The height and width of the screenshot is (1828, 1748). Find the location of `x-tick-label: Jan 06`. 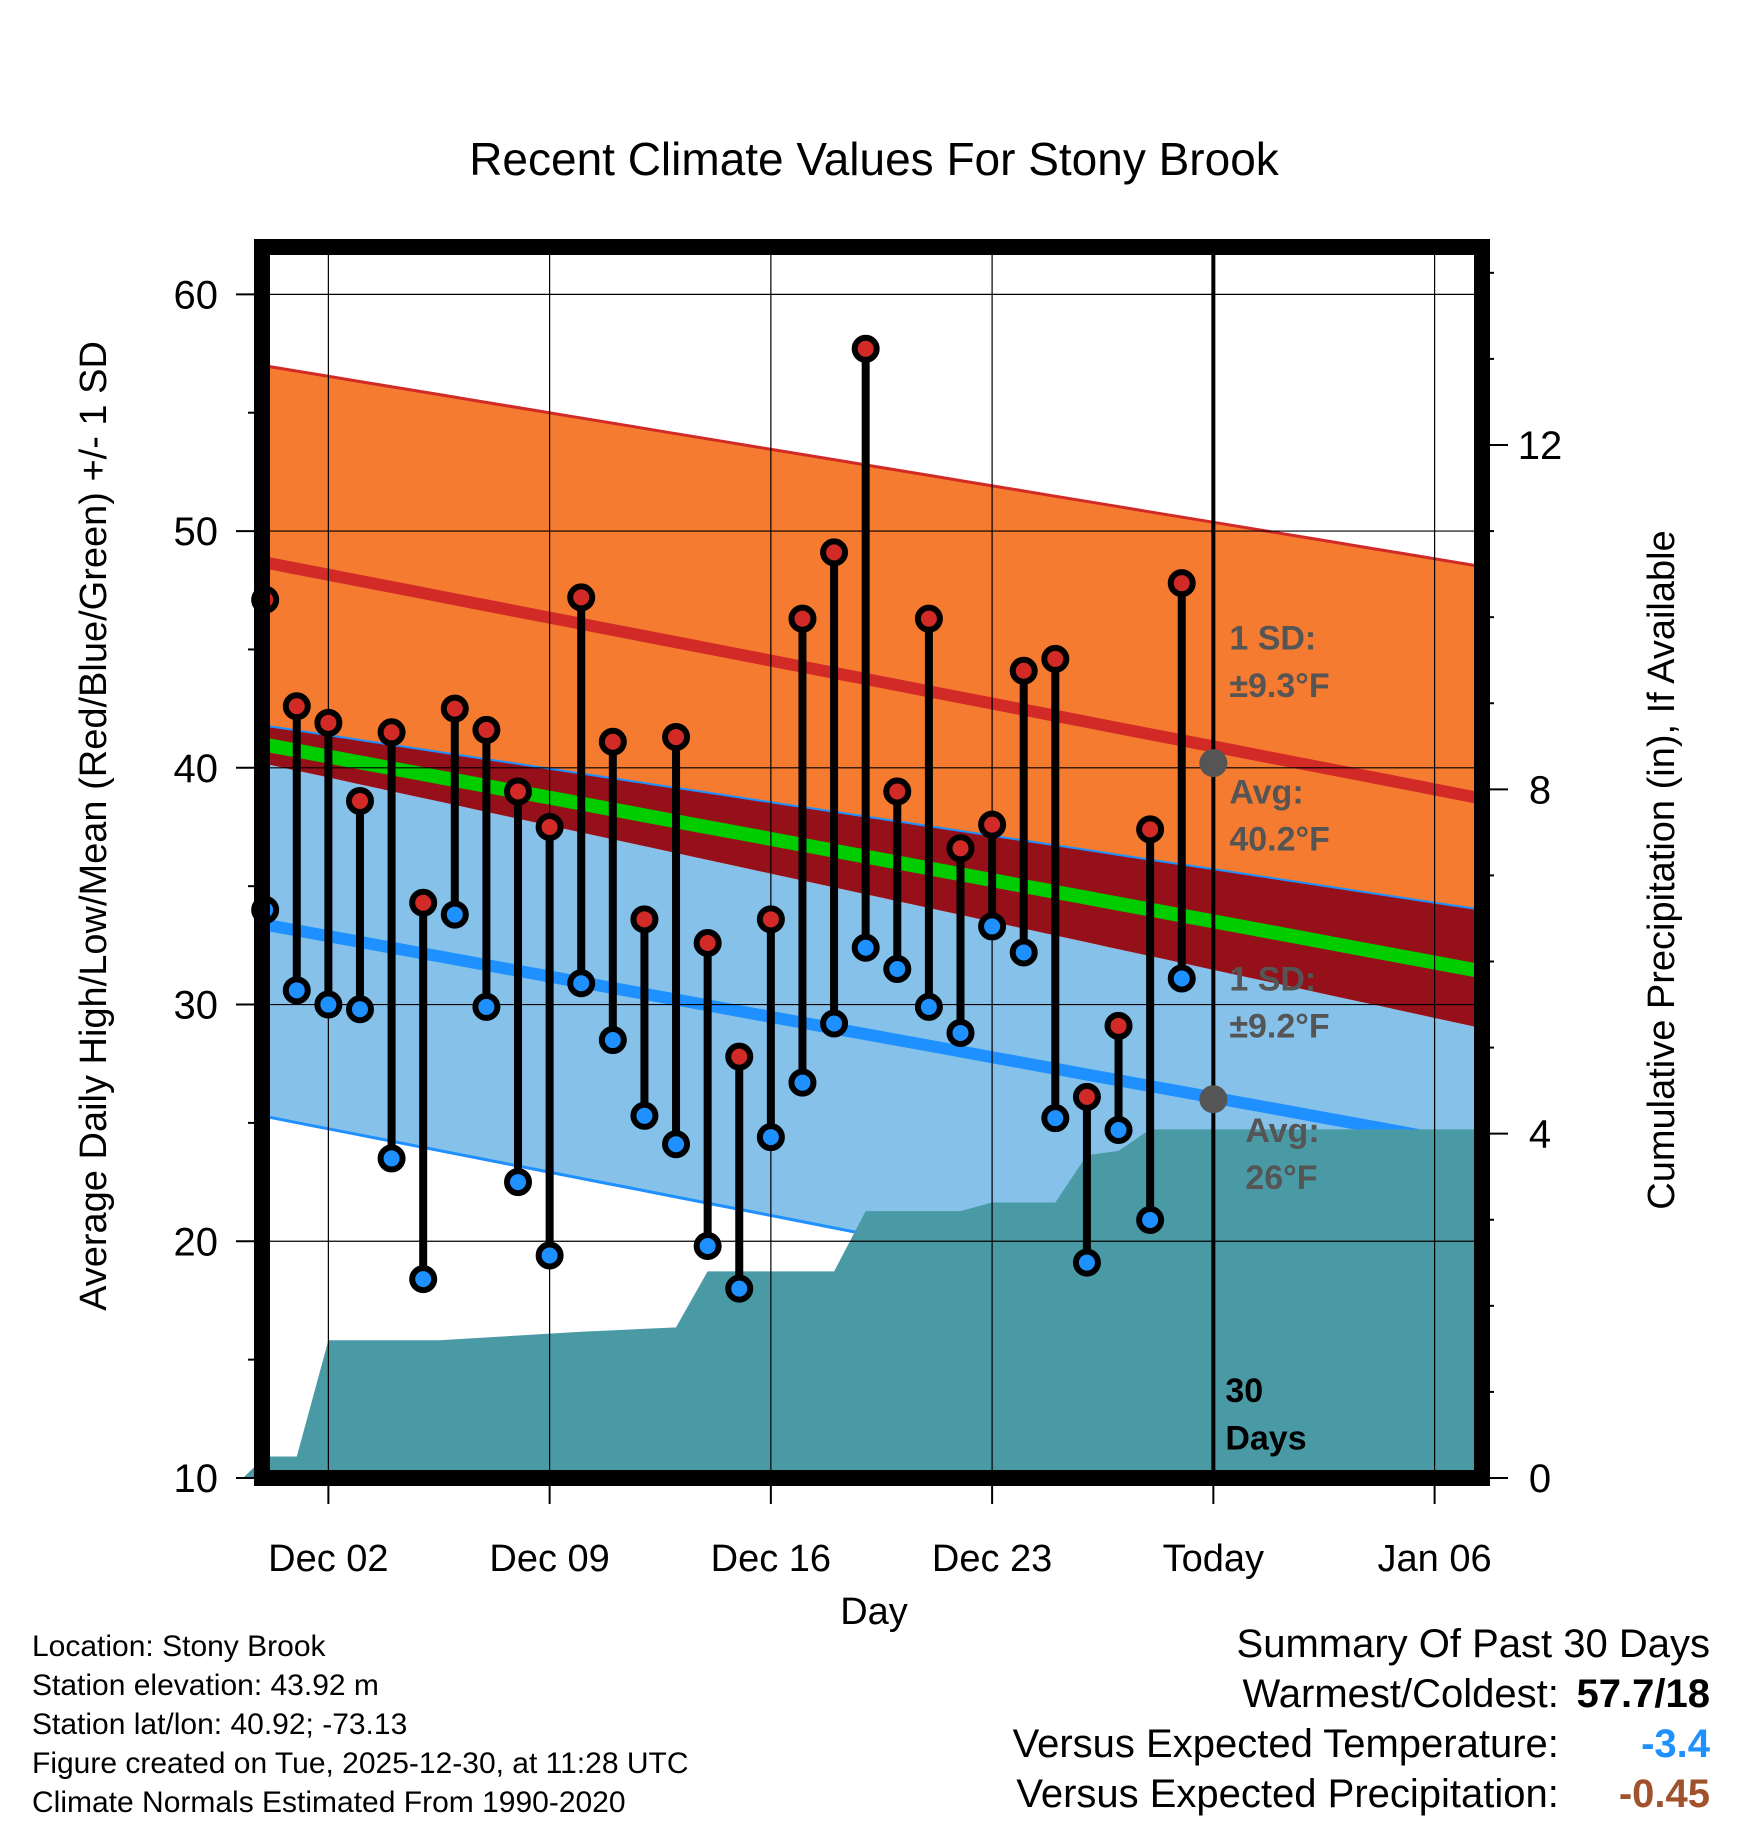

x-tick-label: Jan 06 is located at coordinates (1435, 1559).